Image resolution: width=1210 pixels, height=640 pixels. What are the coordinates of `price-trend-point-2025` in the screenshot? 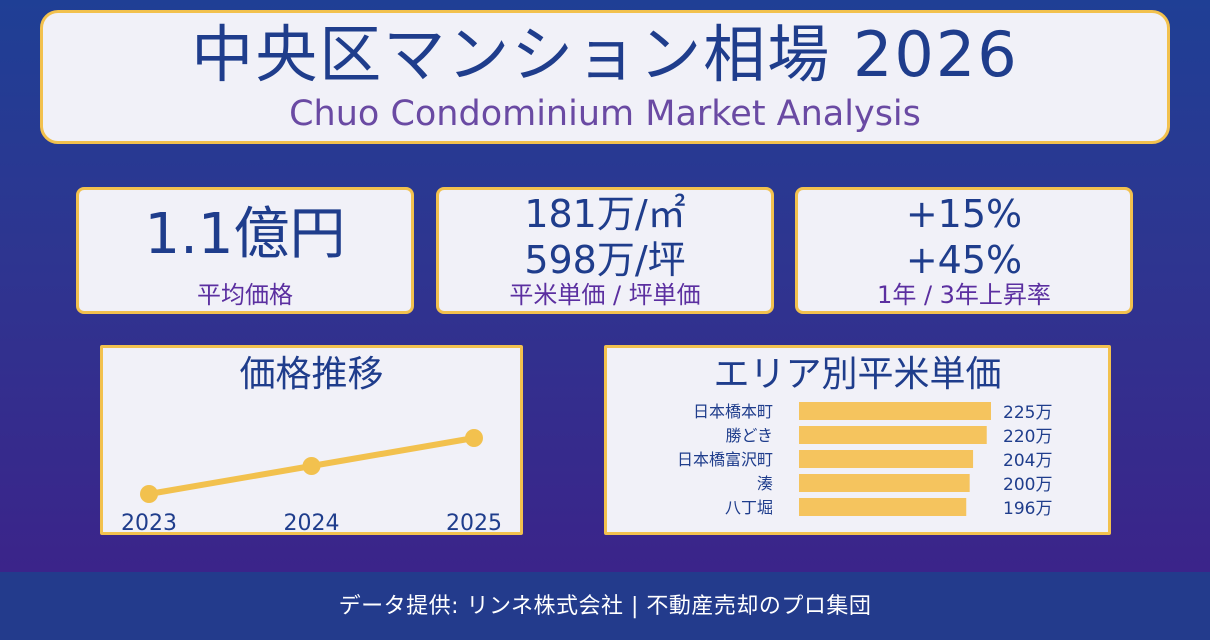 It's located at (474, 438).